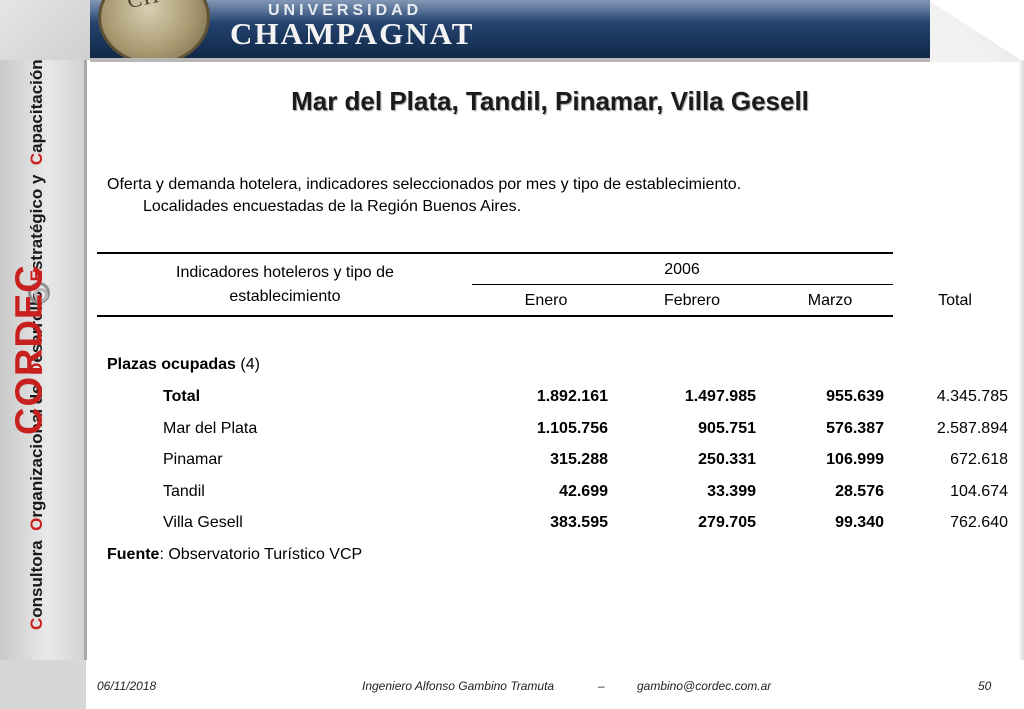 This screenshot has height=709, width=1024. I want to click on row-name: Tandil, so click(184, 491).